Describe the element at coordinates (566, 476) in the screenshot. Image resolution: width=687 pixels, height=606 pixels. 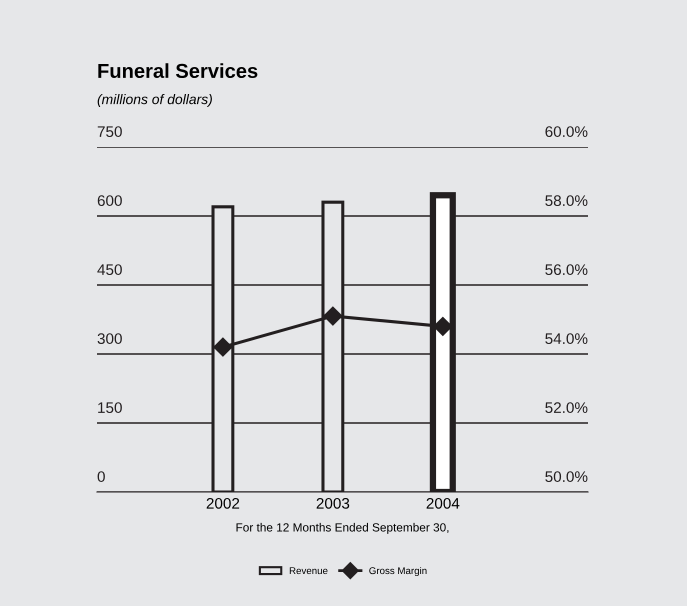
I see `y2-tick-label: 50.0%` at that location.